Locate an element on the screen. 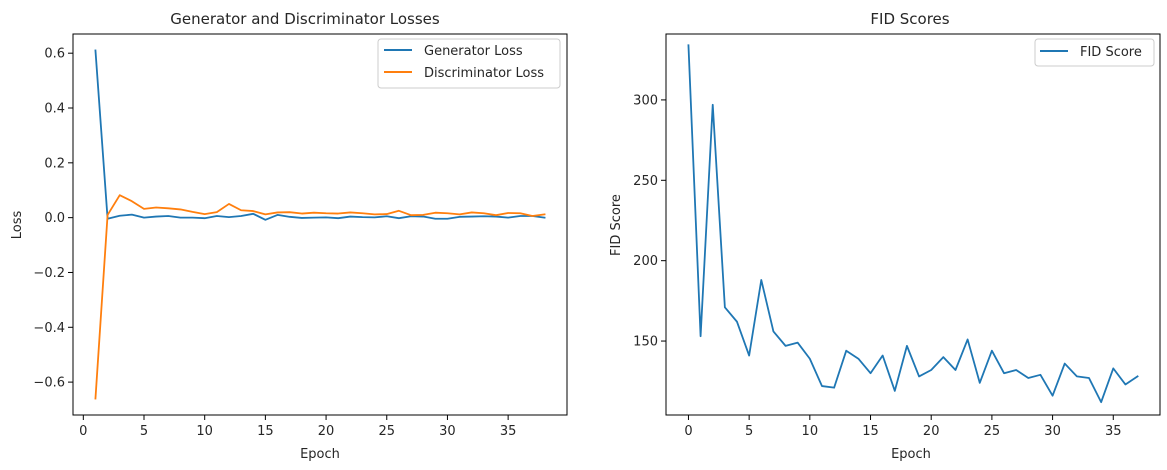 The image size is (1167, 470). fid-x-axis-label: Epoch is located at coordinates (911, 454).